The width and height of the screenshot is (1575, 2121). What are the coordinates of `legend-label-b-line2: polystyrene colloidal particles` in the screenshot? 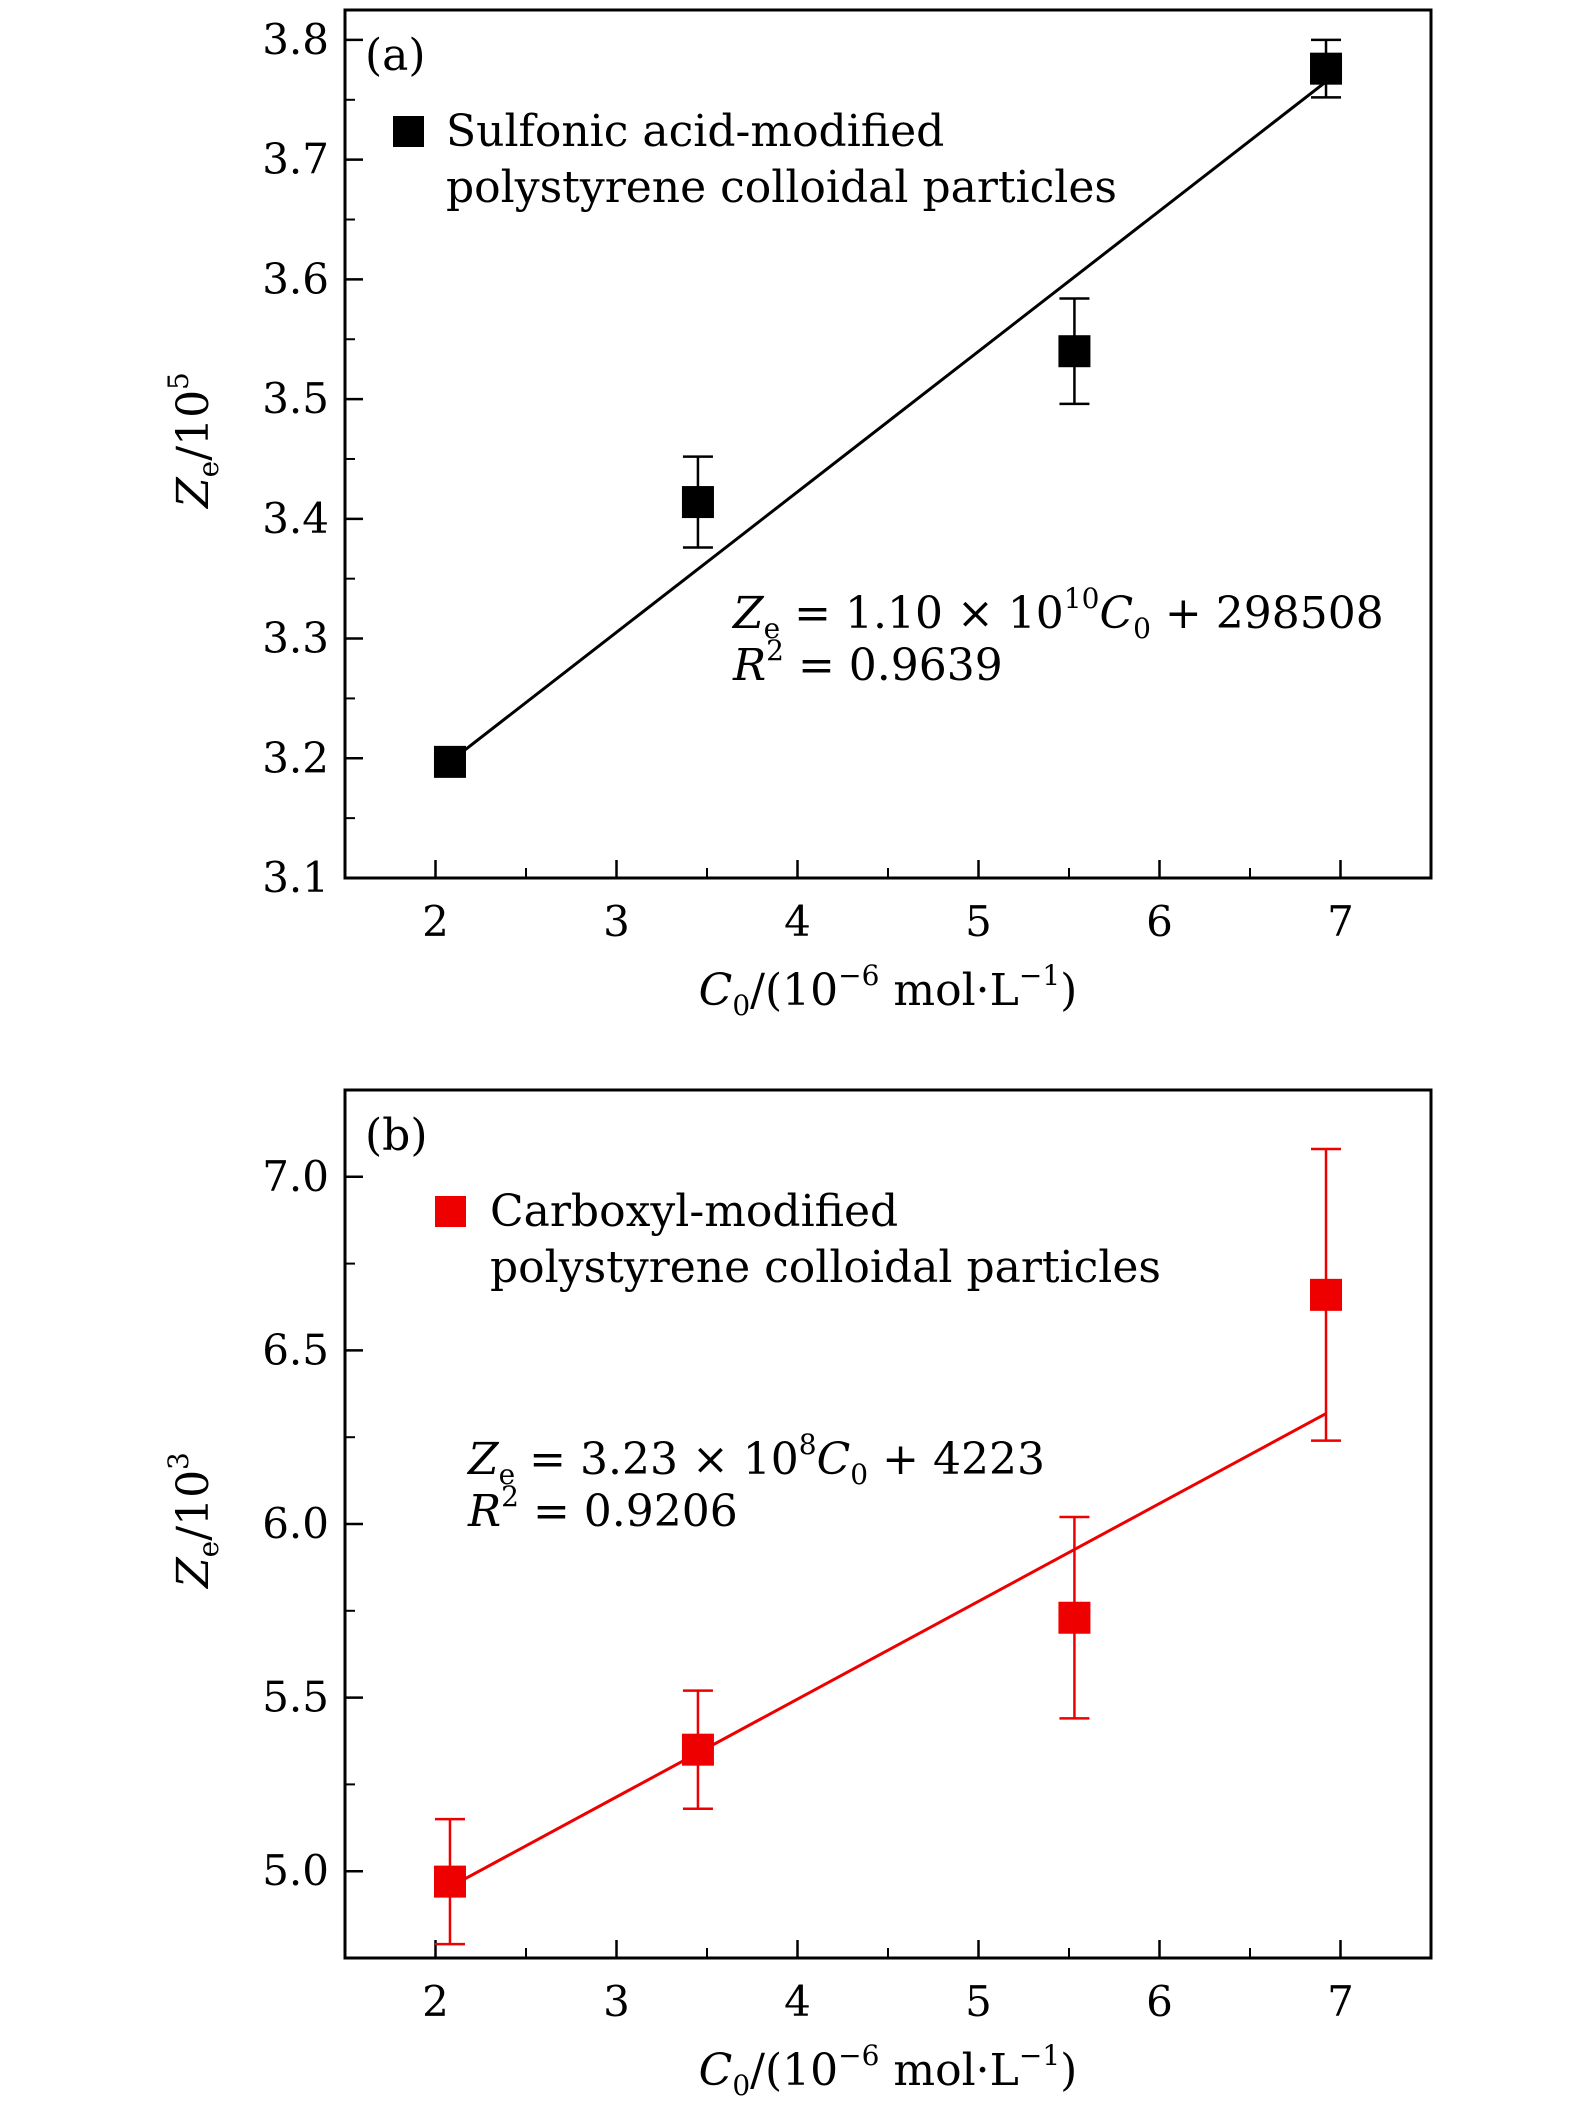 It's located at (825, 1267).